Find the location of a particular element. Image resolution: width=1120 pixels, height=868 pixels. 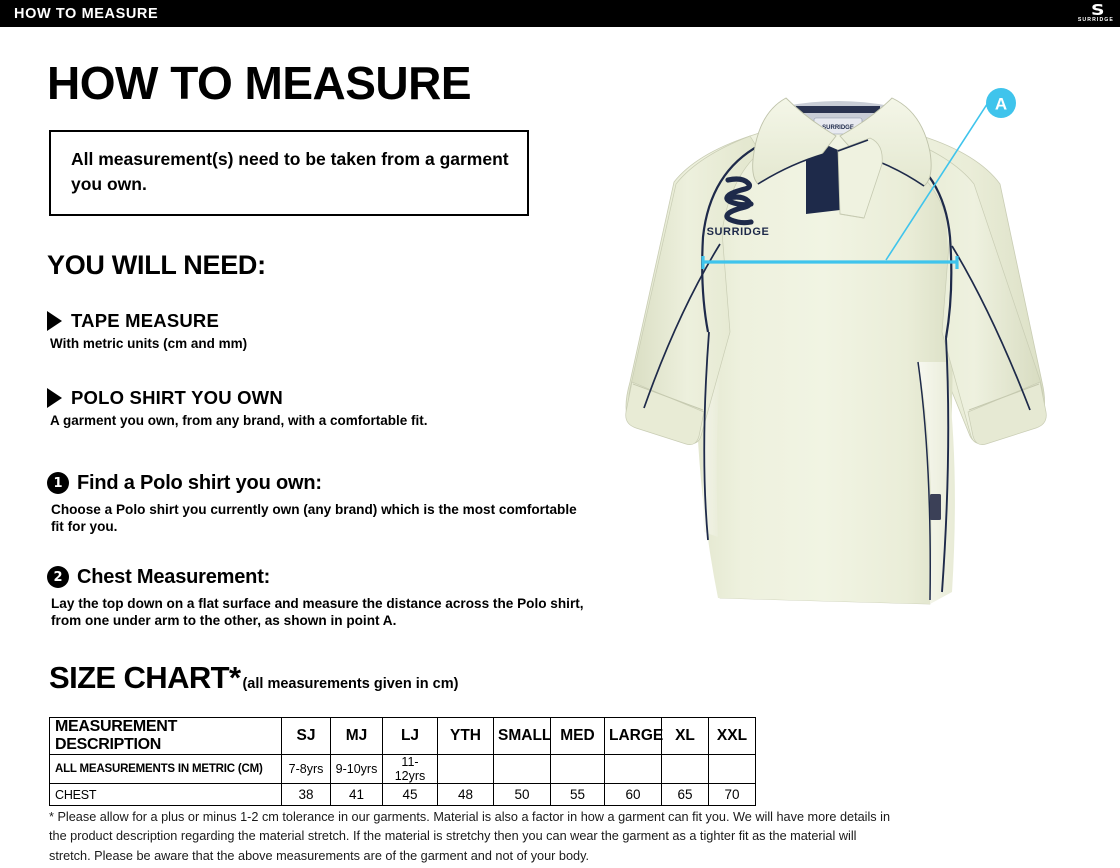

top-header-bar: HOW TO MEASURE S SURRIDGE is located at coordinates (560, 13).